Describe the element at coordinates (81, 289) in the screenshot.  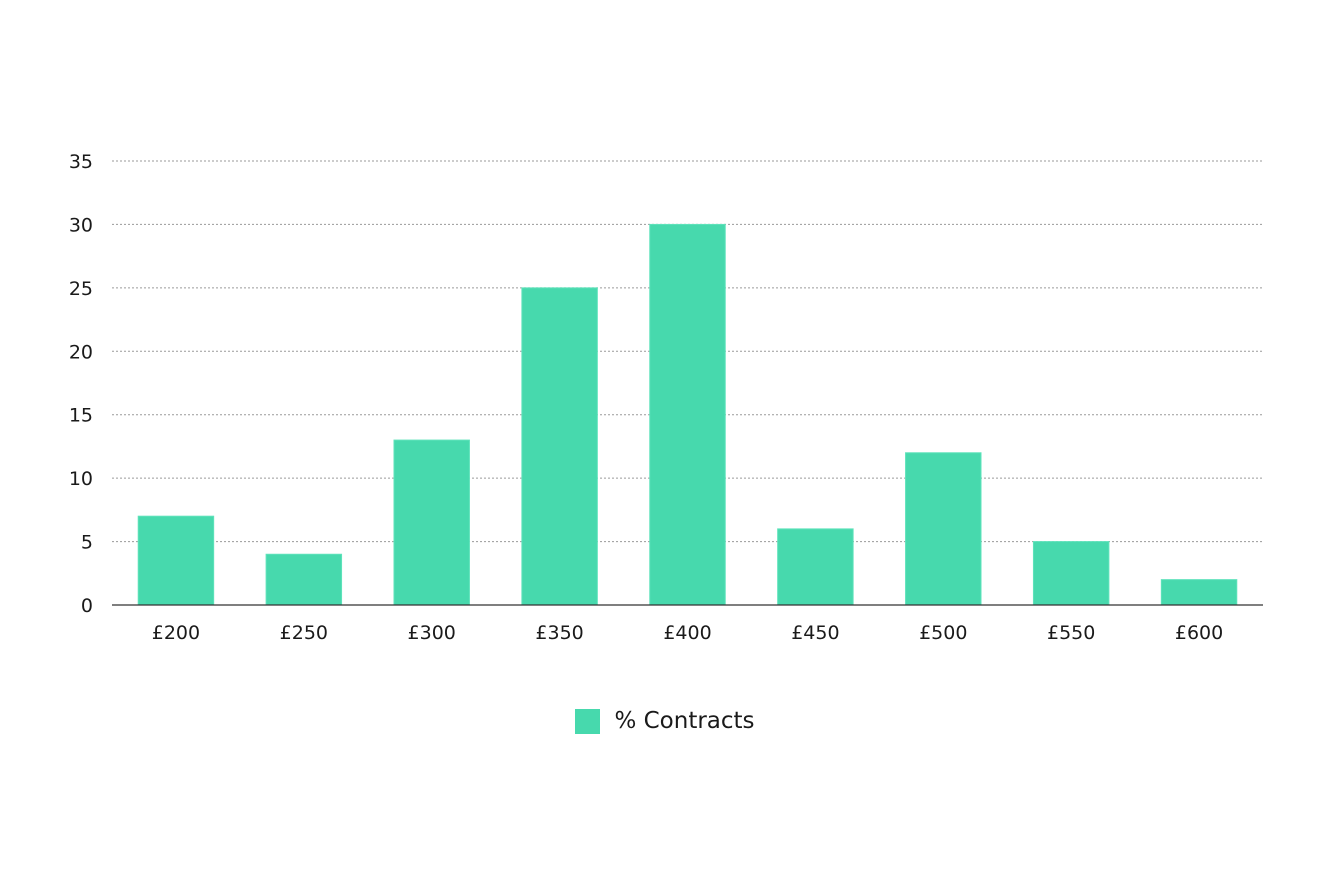
I see `y-tick-label: 25` at that location.